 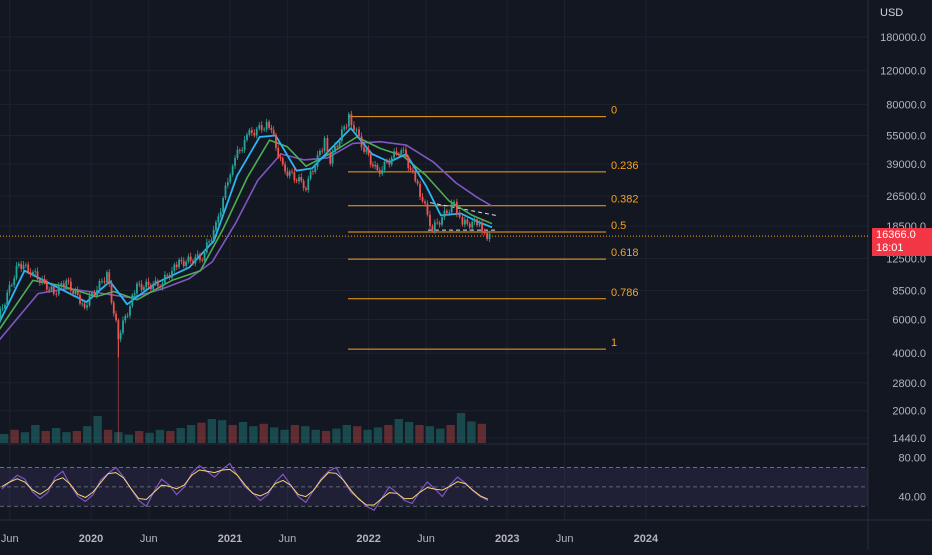 I want to click on time-axis-label: 2020, so click(x=91, y=539).